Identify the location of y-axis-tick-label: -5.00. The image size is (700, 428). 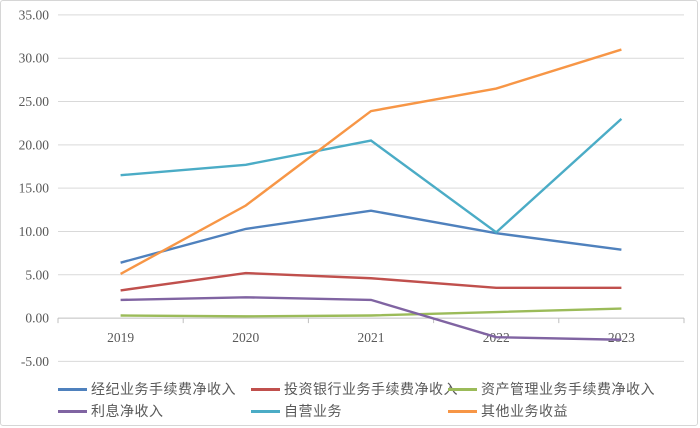
(35, 361).